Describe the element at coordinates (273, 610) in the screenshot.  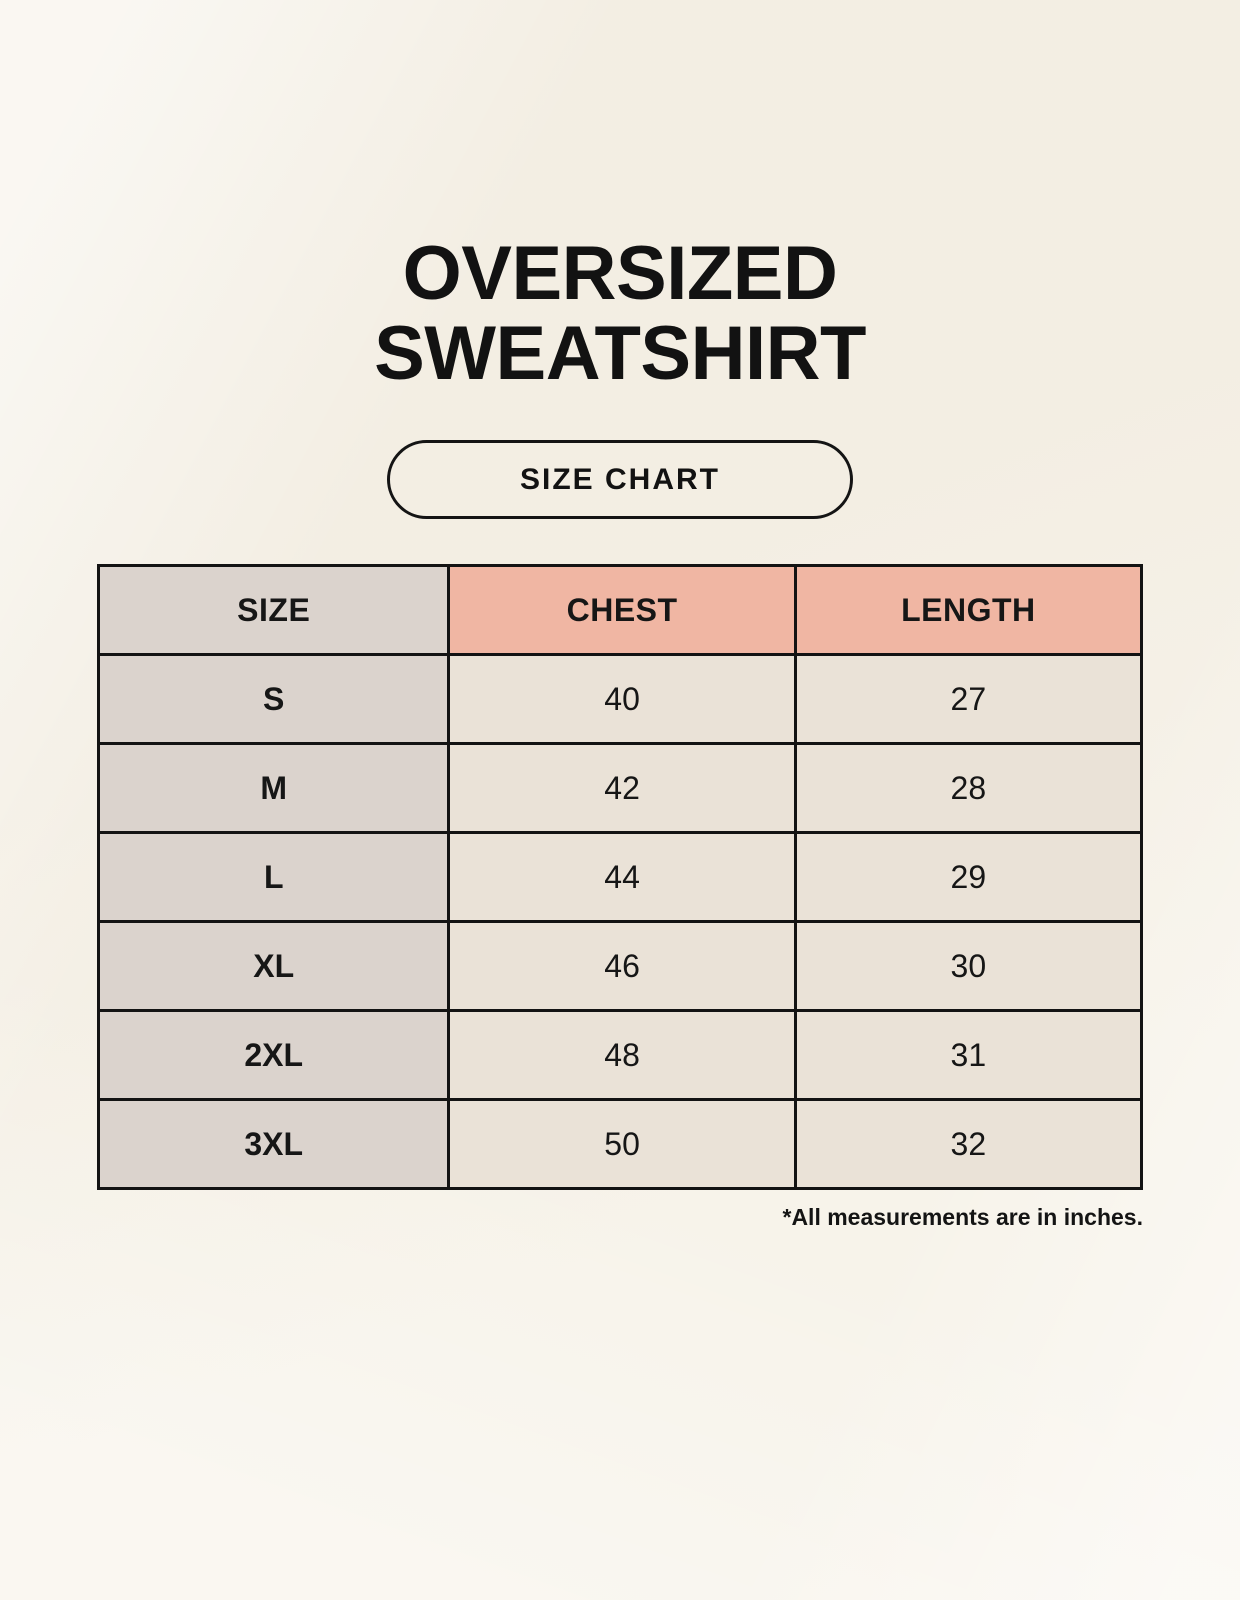
I see `header-cell-size: SIZE` at that location.